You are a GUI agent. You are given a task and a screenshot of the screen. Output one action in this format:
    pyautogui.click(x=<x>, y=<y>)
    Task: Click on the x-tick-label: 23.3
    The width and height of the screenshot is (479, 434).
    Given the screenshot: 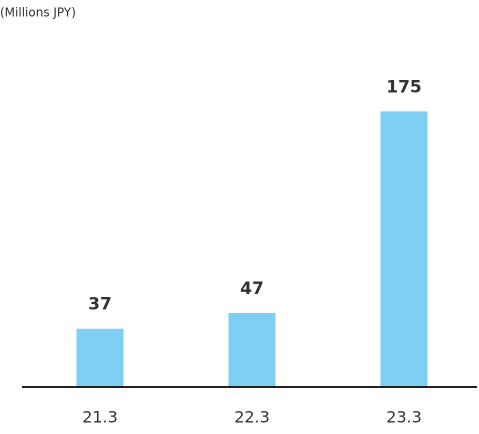 What is the action you would take?
    pyautogui.click(x=404, y=417)
    